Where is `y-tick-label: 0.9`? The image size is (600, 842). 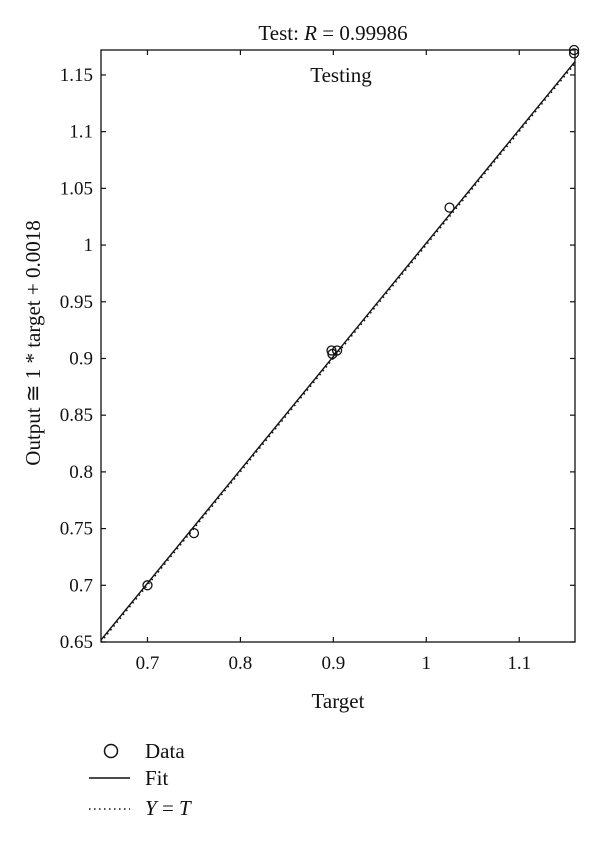
y-tick-label: 0.9 is located at coordinates (81, 358).